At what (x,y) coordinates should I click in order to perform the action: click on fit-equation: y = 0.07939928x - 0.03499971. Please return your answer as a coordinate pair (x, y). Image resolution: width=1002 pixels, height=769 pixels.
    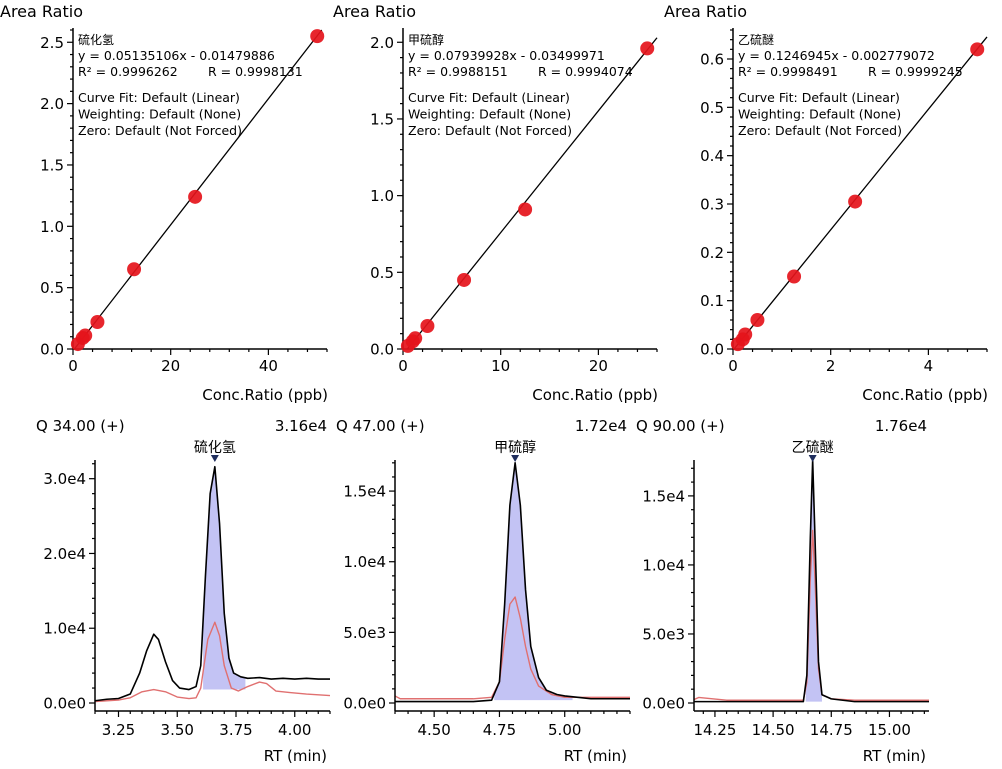
    Looking at the image, I should click on (506, 55).